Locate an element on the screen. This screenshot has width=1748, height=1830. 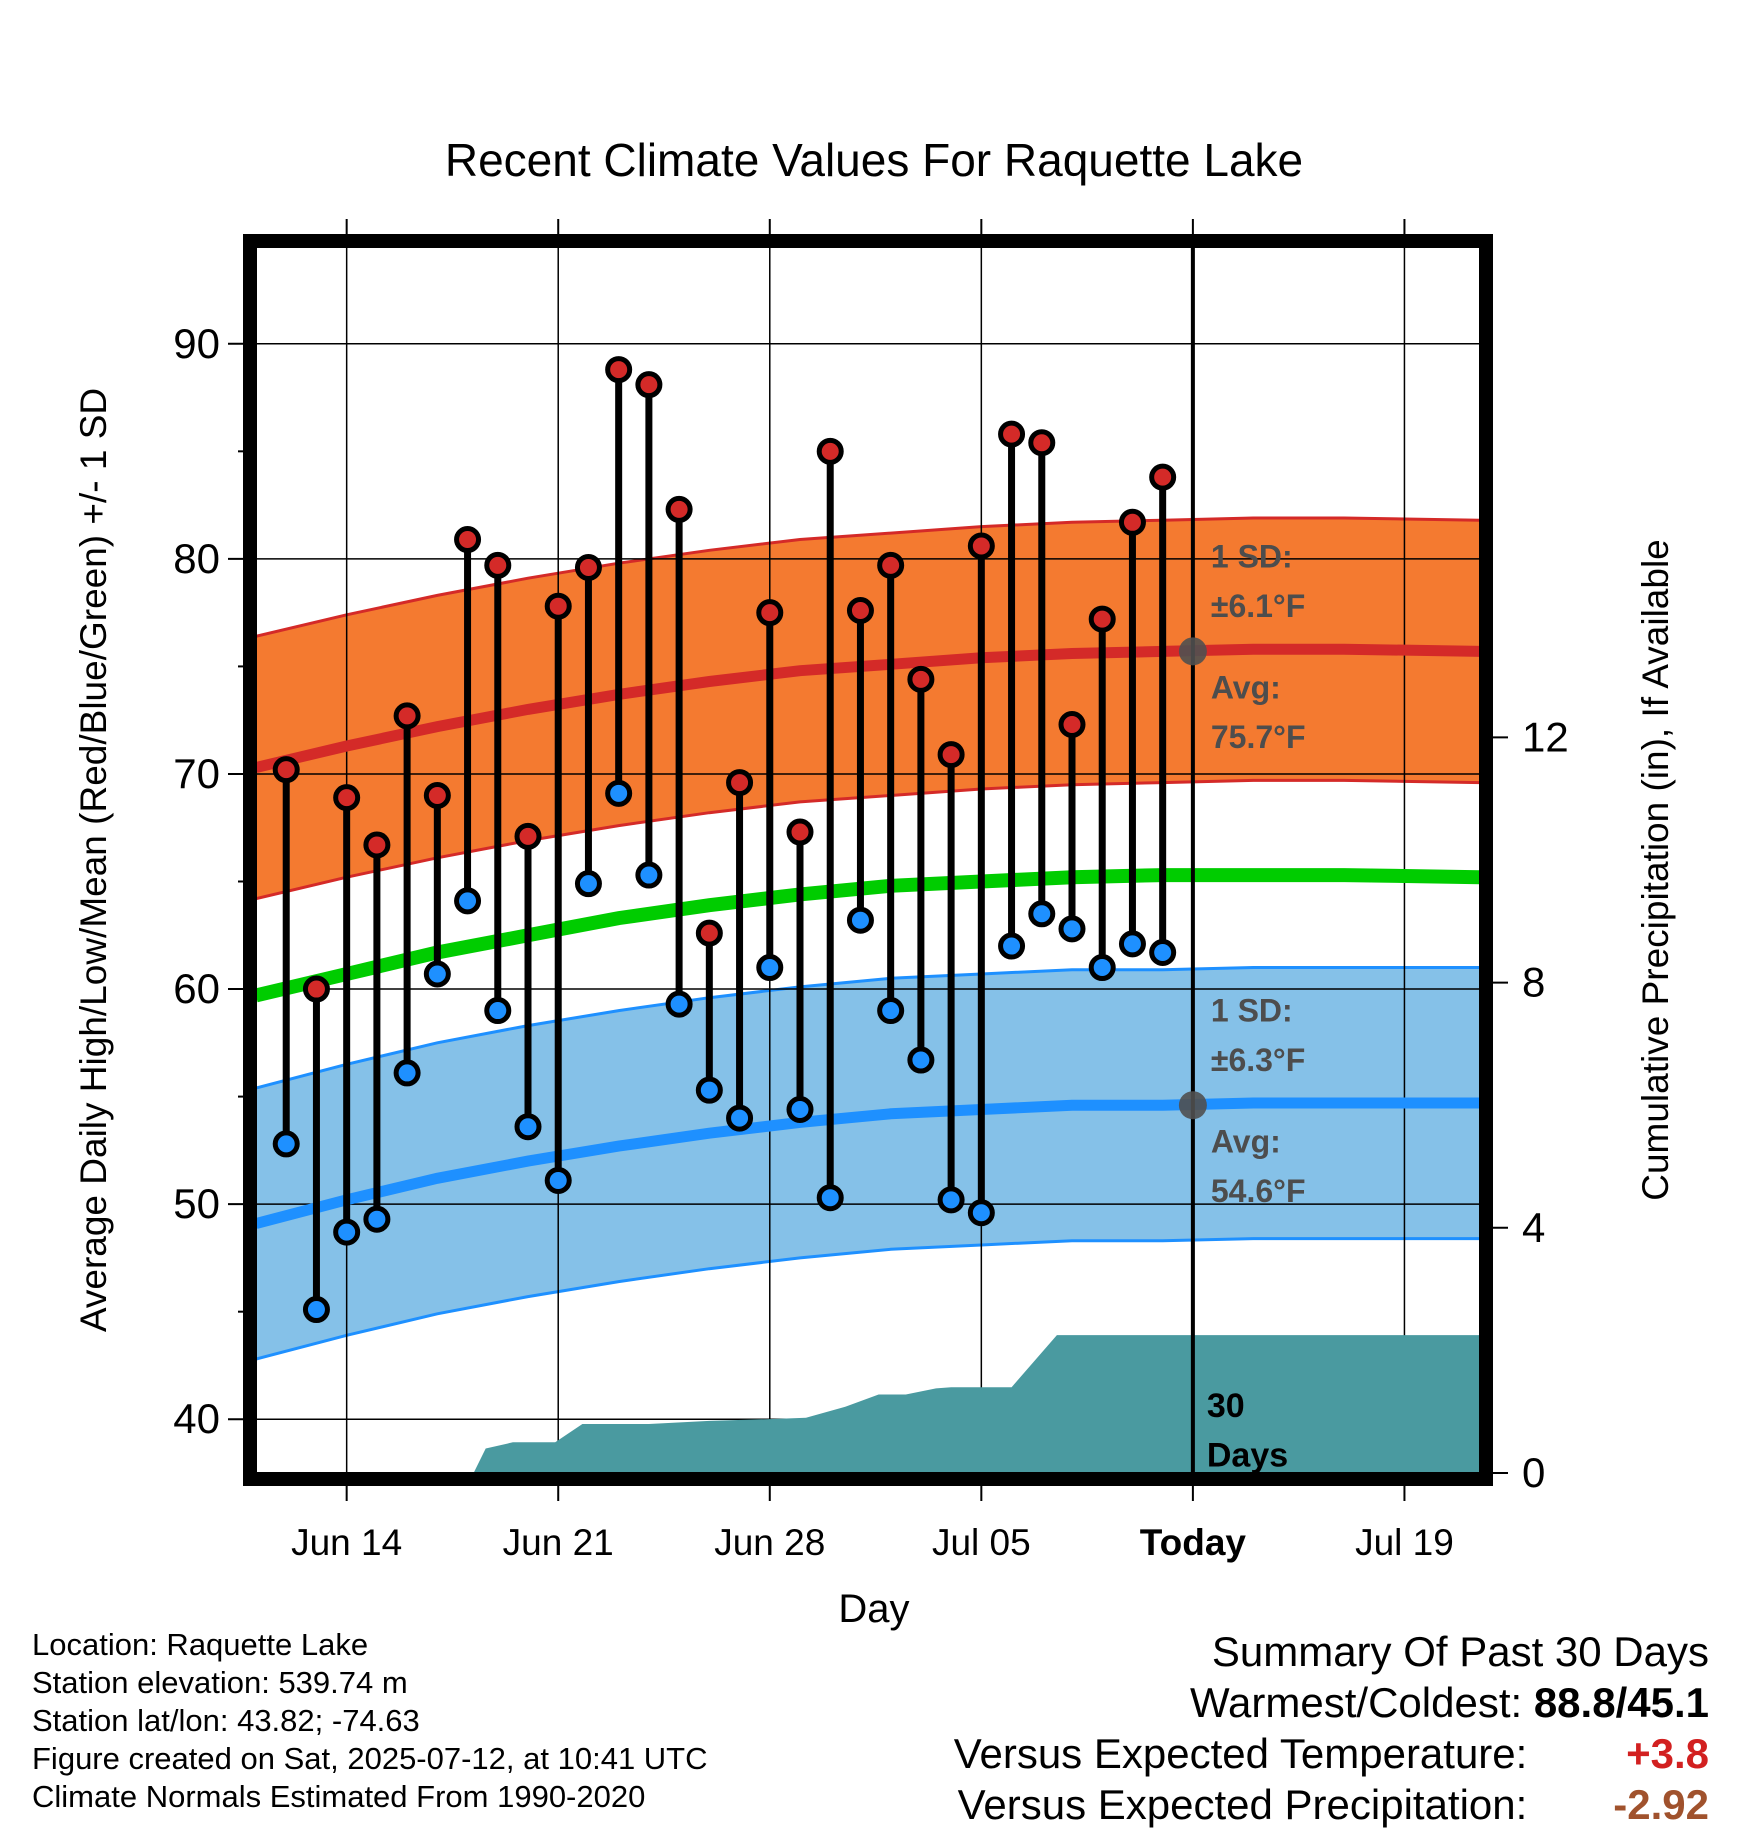
temp-anomaly-label: Versus Expected Temperature: is located at coordinates (1240, 1753).